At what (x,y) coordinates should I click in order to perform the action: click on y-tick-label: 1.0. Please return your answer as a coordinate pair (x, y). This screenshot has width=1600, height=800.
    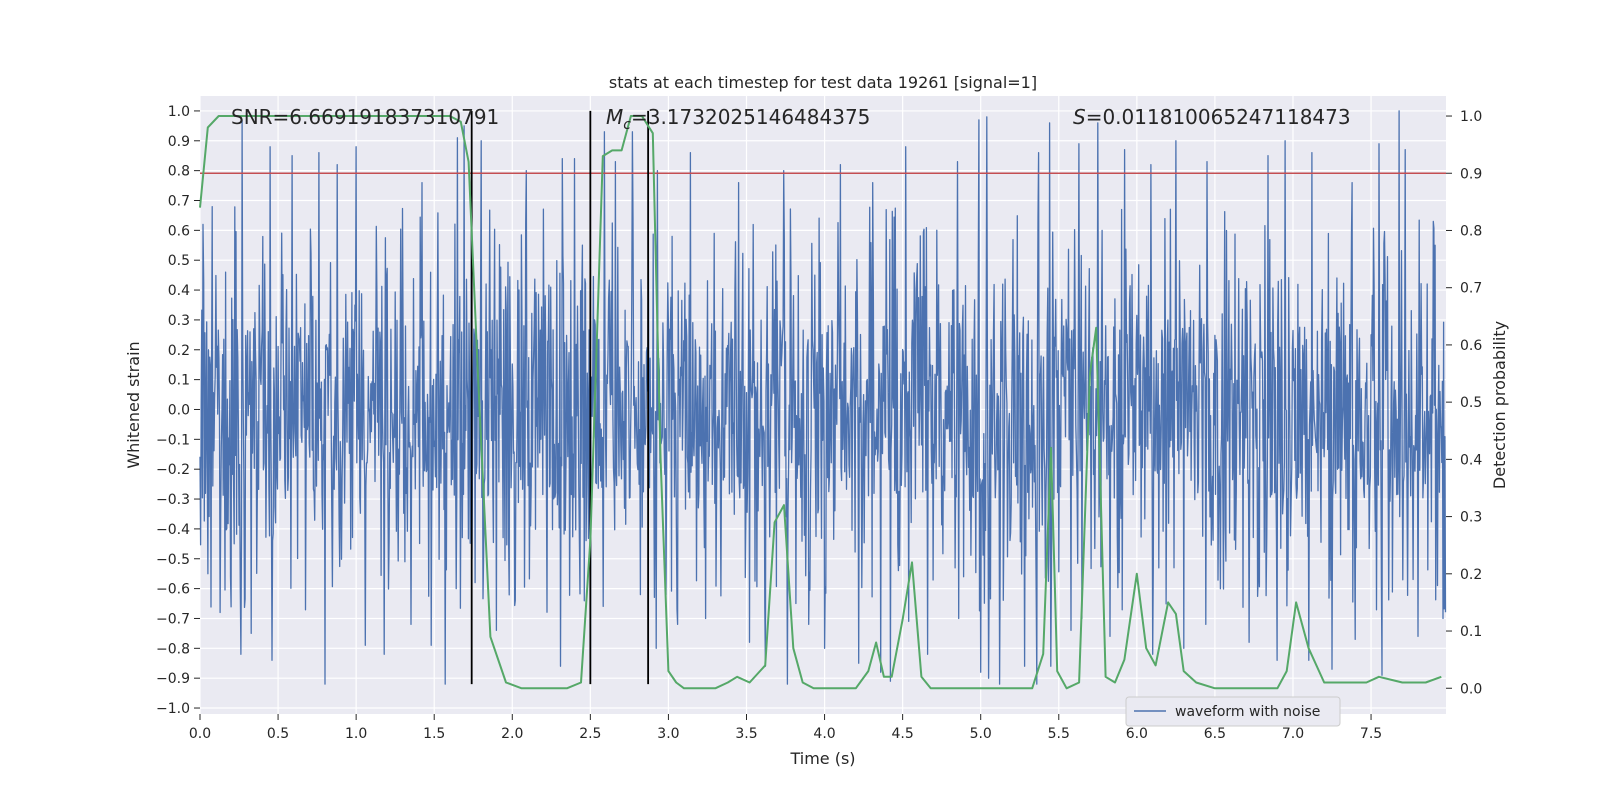
    Looking at the image, I should click on (179, 112).